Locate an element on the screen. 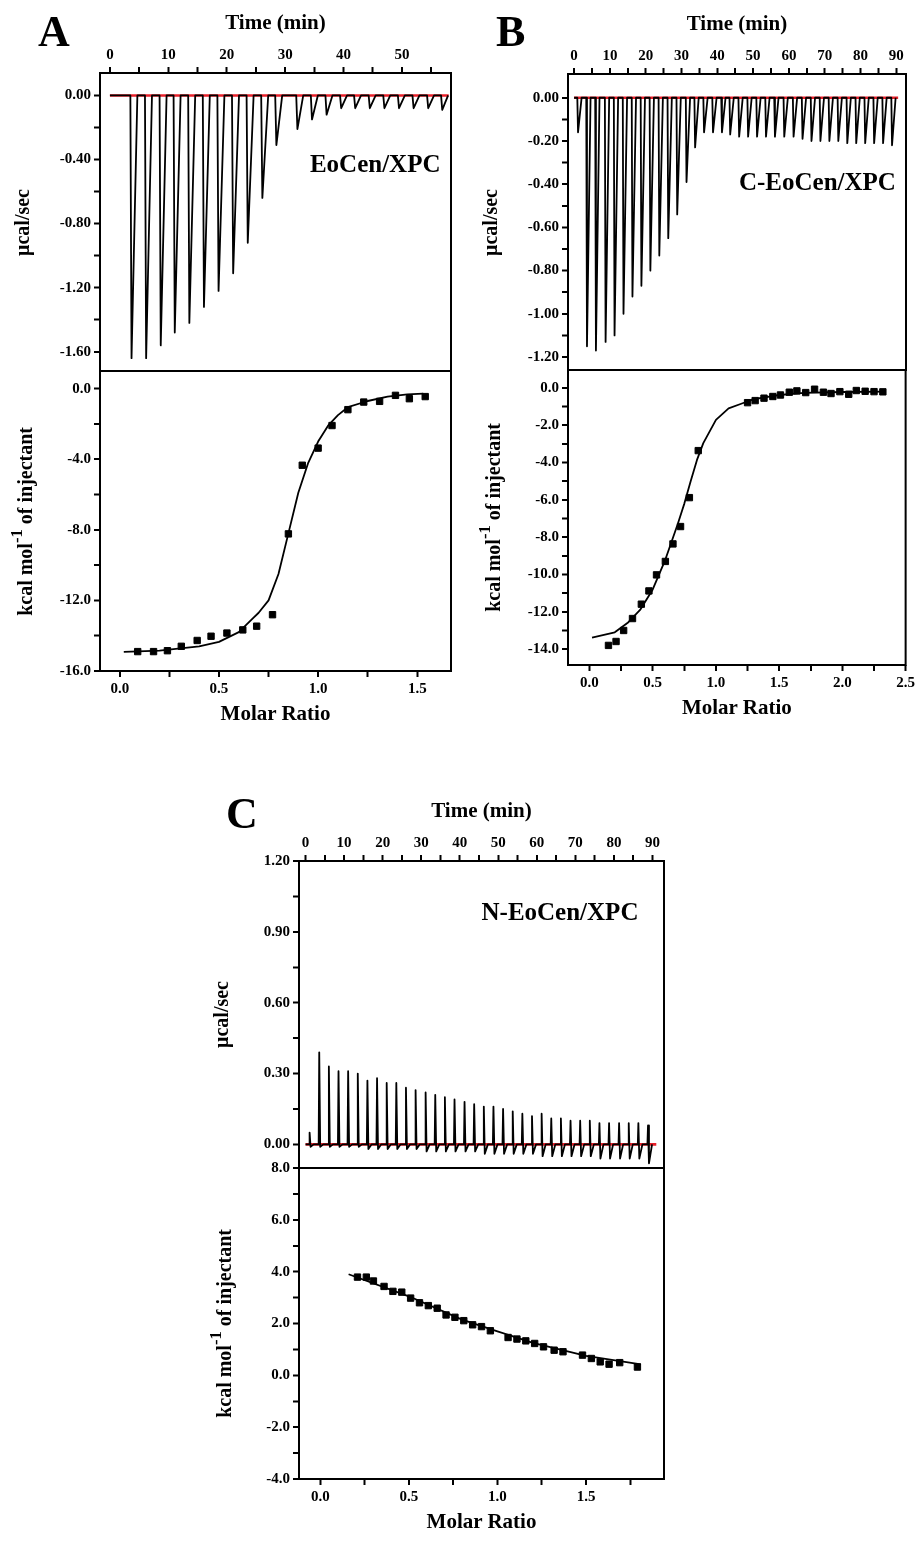  y-tick-label: 6.0 is located at coordinates (280, 1218).